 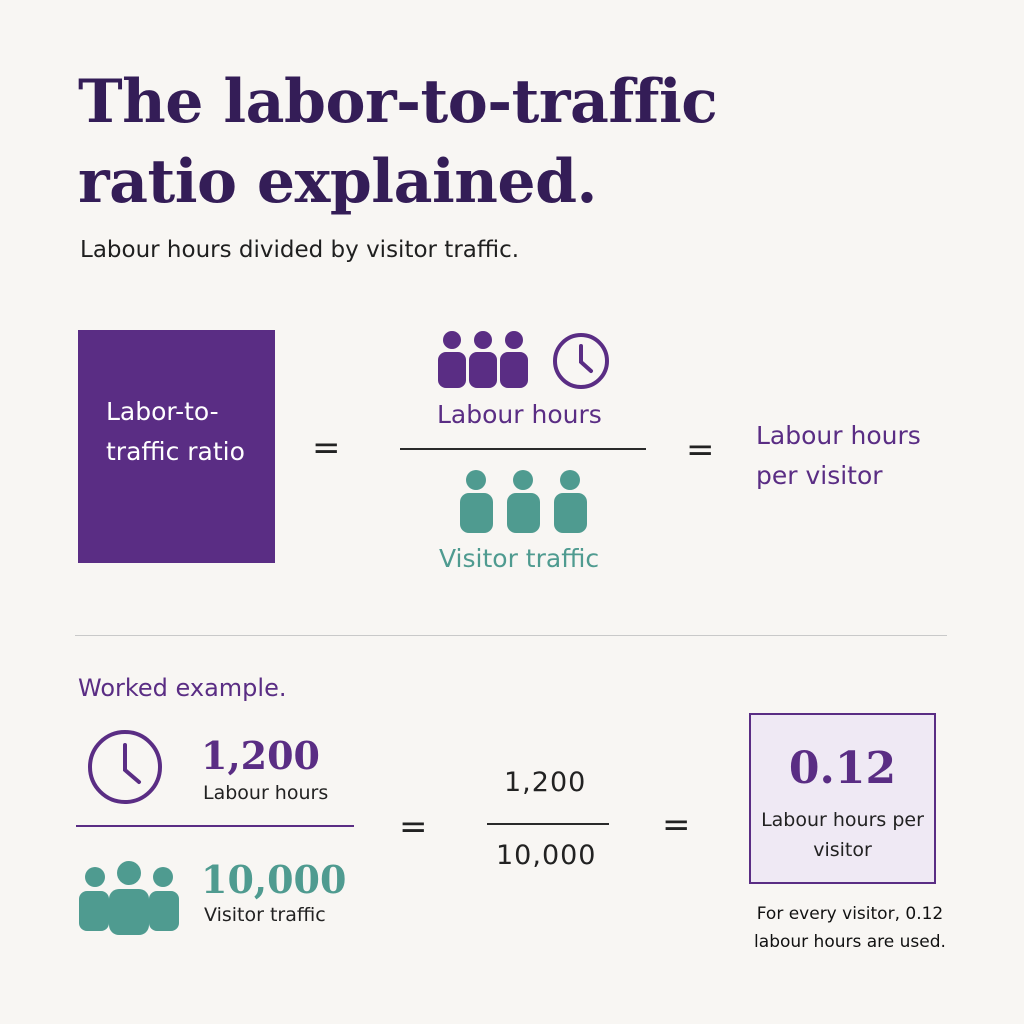 I want to click on fraction-numerator: 1,200, so click(x=545, y=782).